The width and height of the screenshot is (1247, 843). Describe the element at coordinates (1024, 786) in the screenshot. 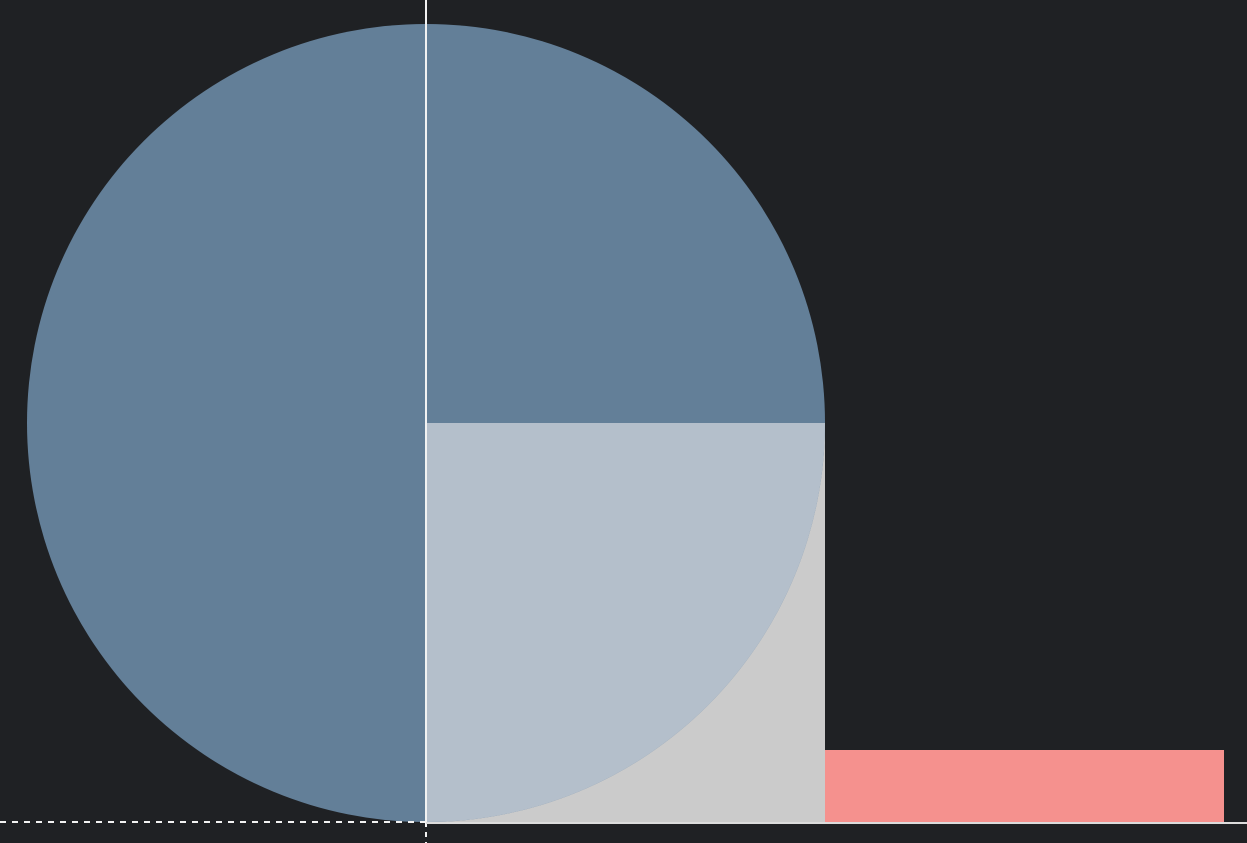

I see `salmon-bar` at that location.